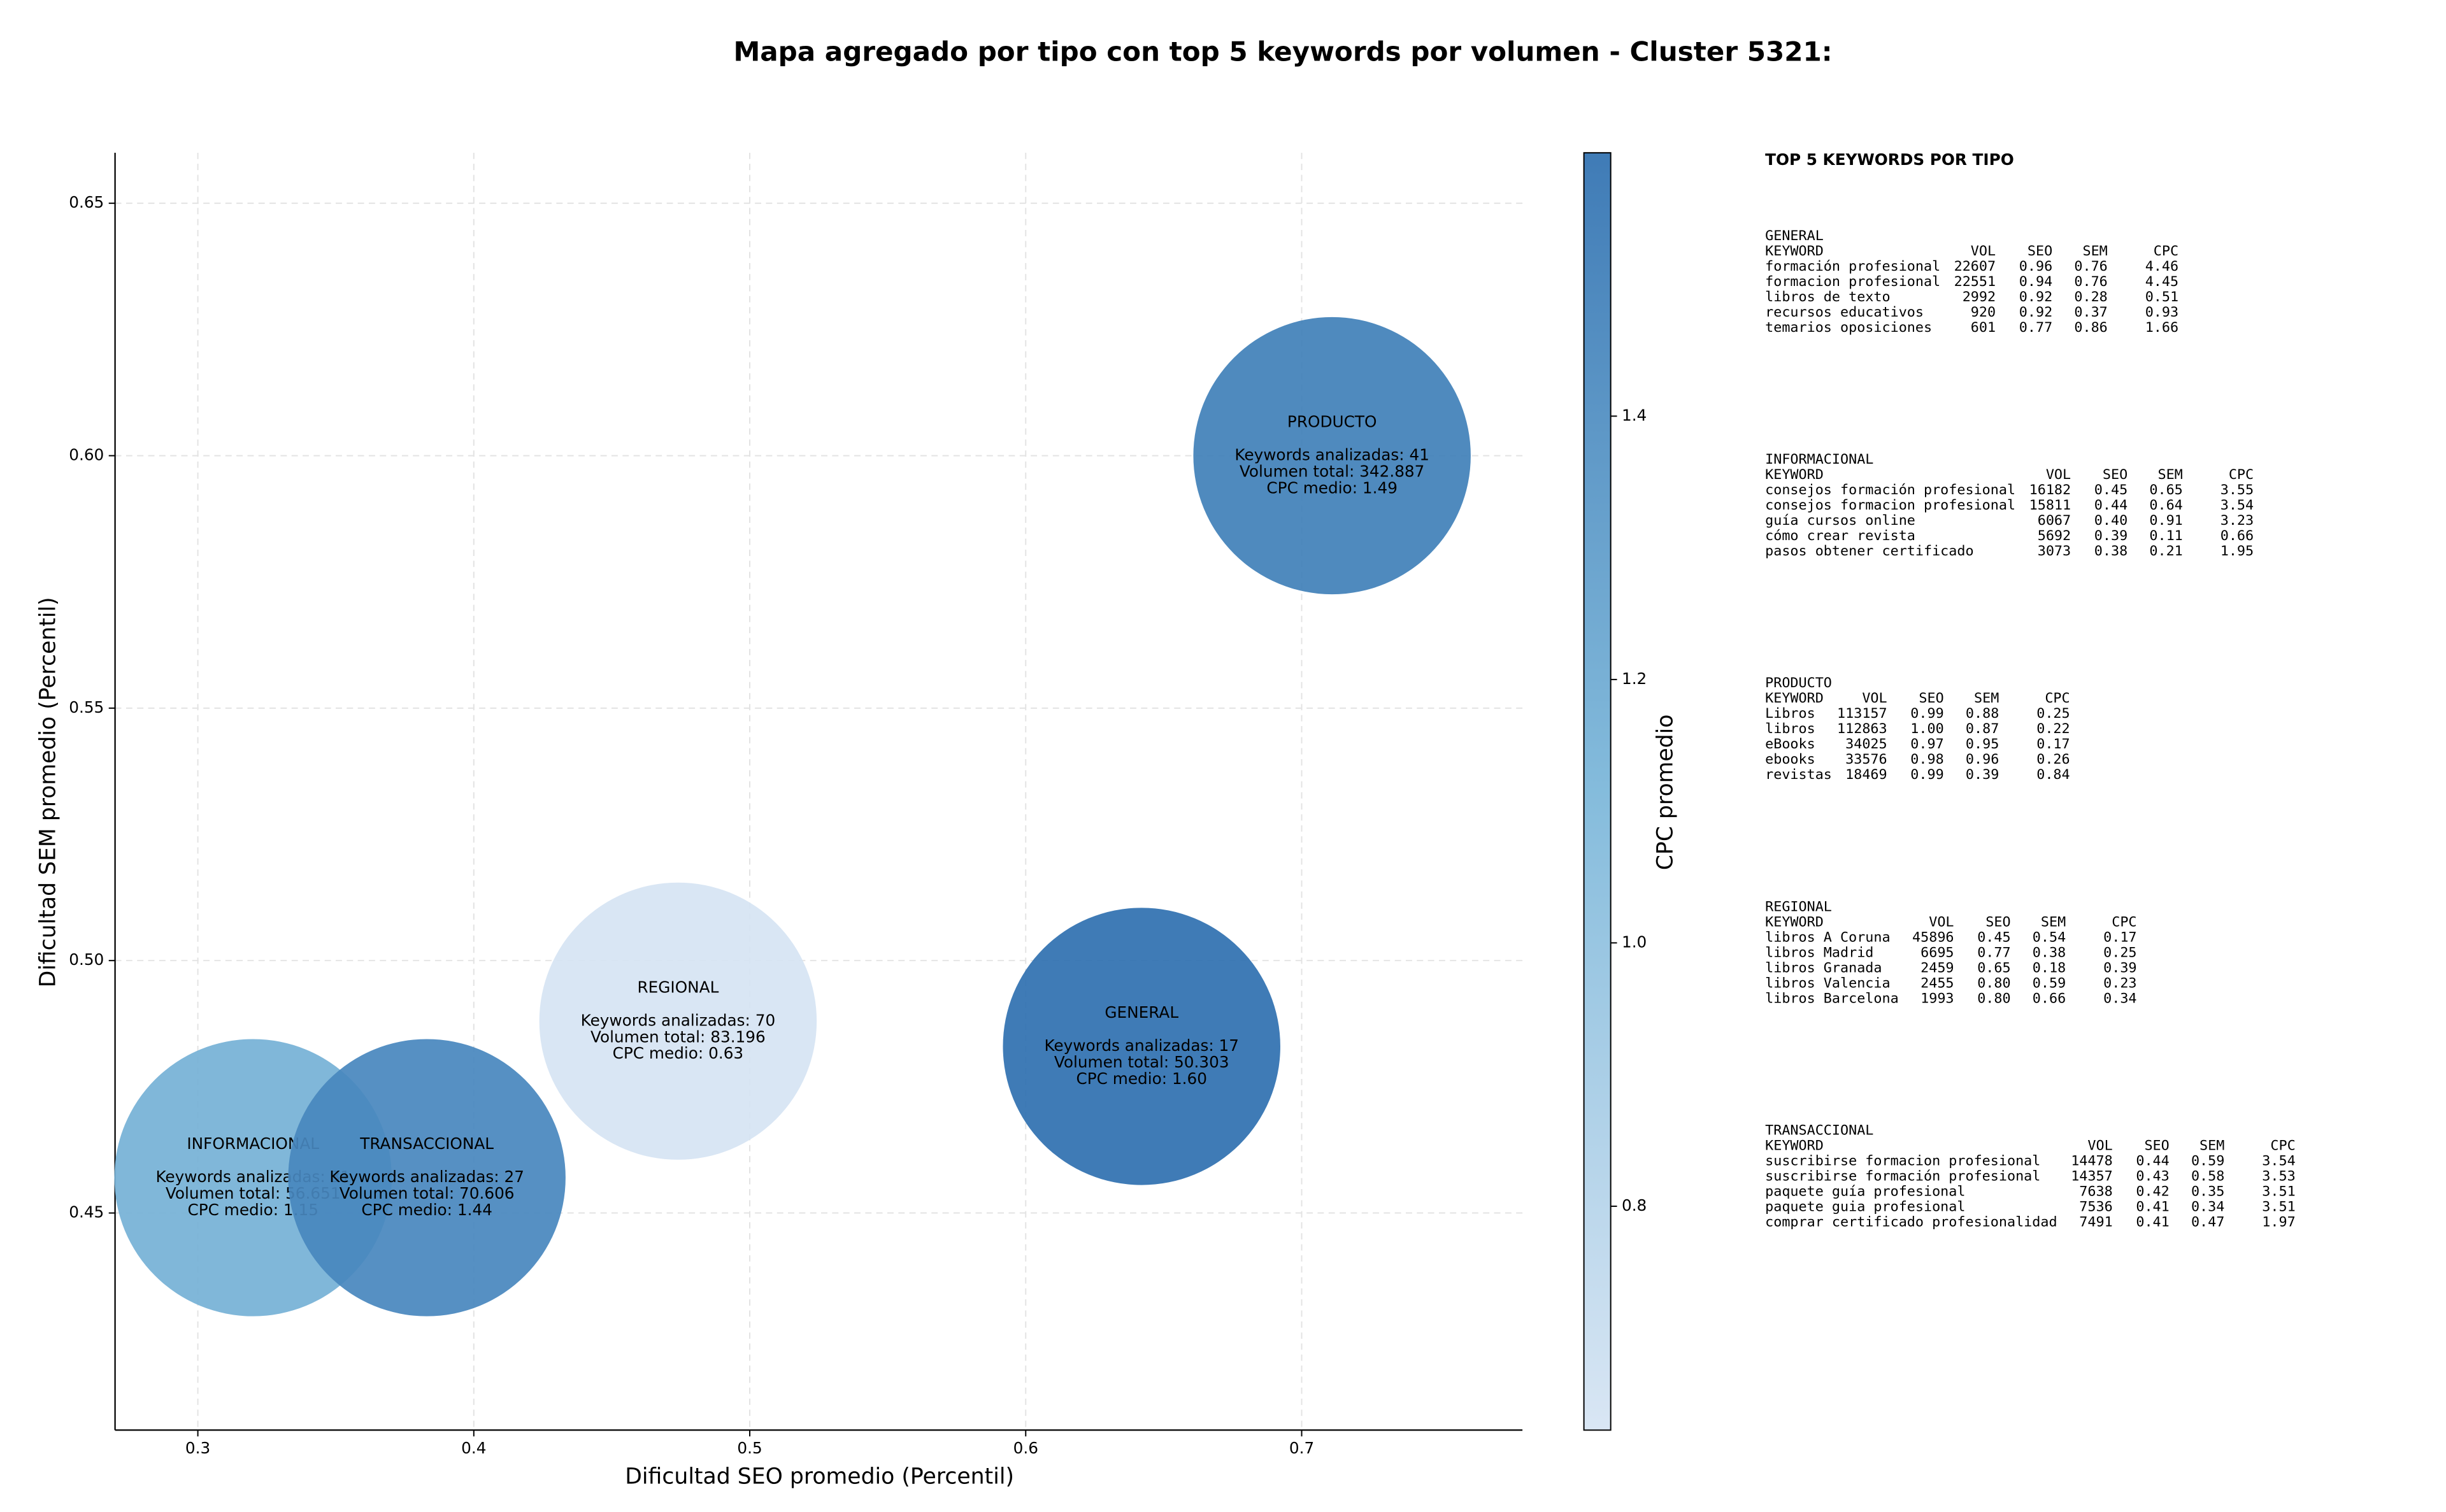 This screenshot has width=2446, height=1512. Describe the element at coordinates (1832, 998) in the screenshot. I see `table-cell: libros Barcelona` at that location.